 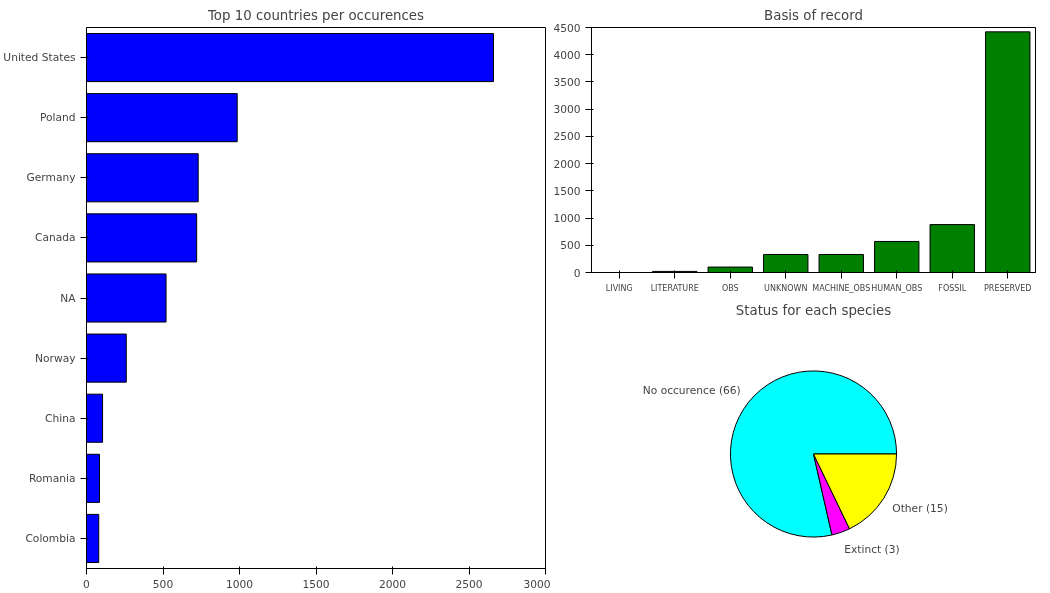 I want to click on y-tick-label: 0, so click(x=577, y=273).